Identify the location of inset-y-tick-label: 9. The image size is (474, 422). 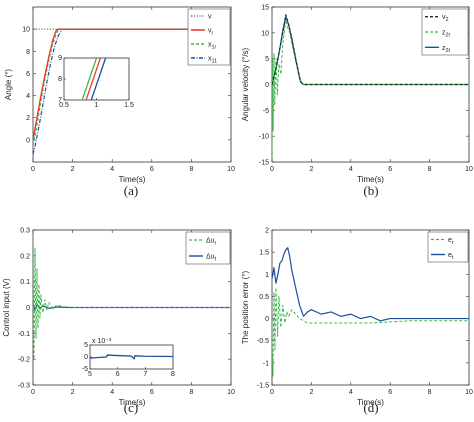
(60, 58).